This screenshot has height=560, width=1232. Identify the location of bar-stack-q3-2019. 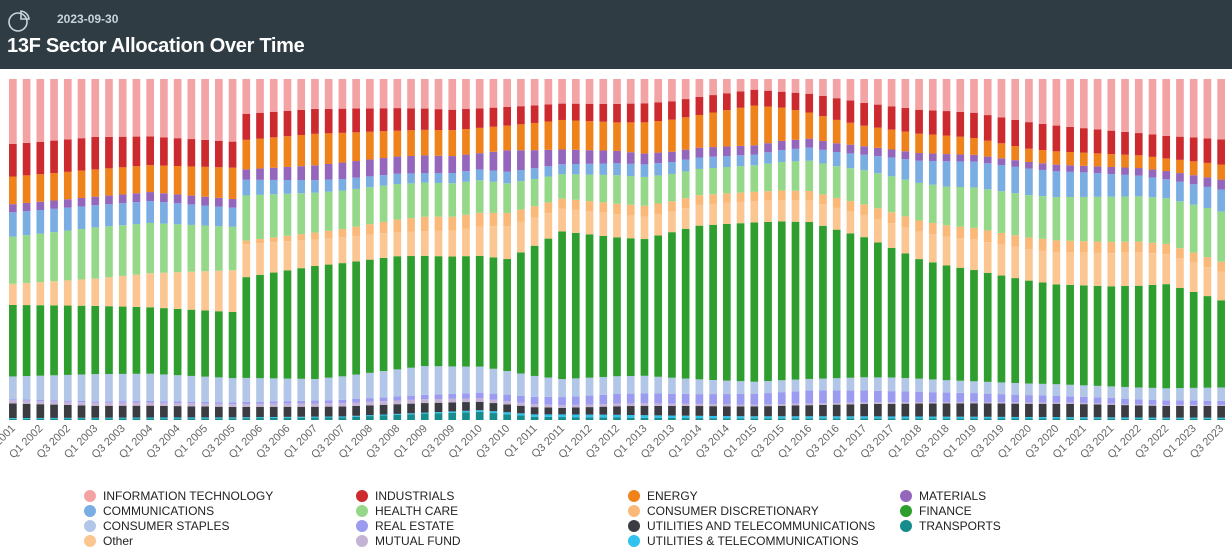
(1001, 249).